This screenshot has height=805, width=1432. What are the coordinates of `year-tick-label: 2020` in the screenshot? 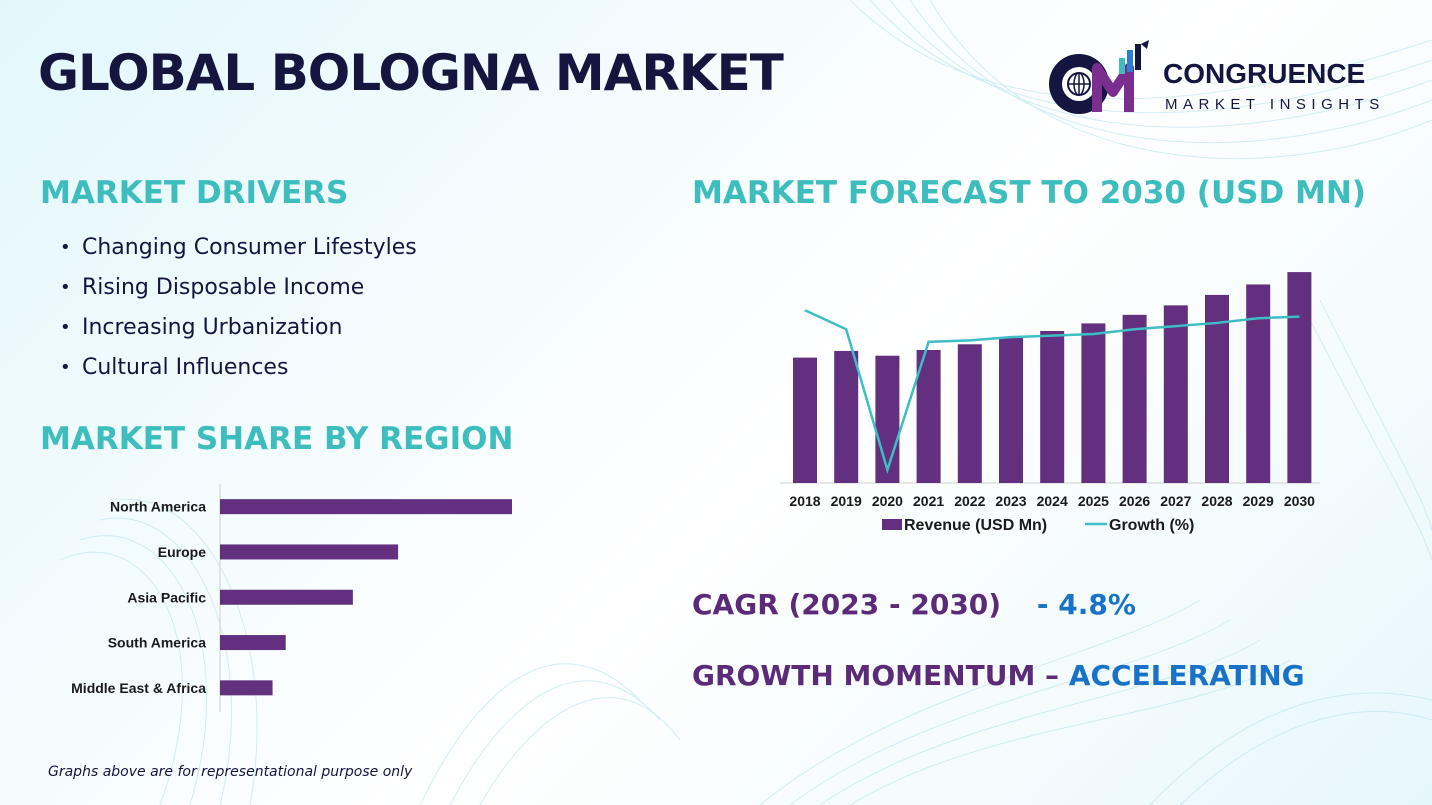 It's located at (887, 501).